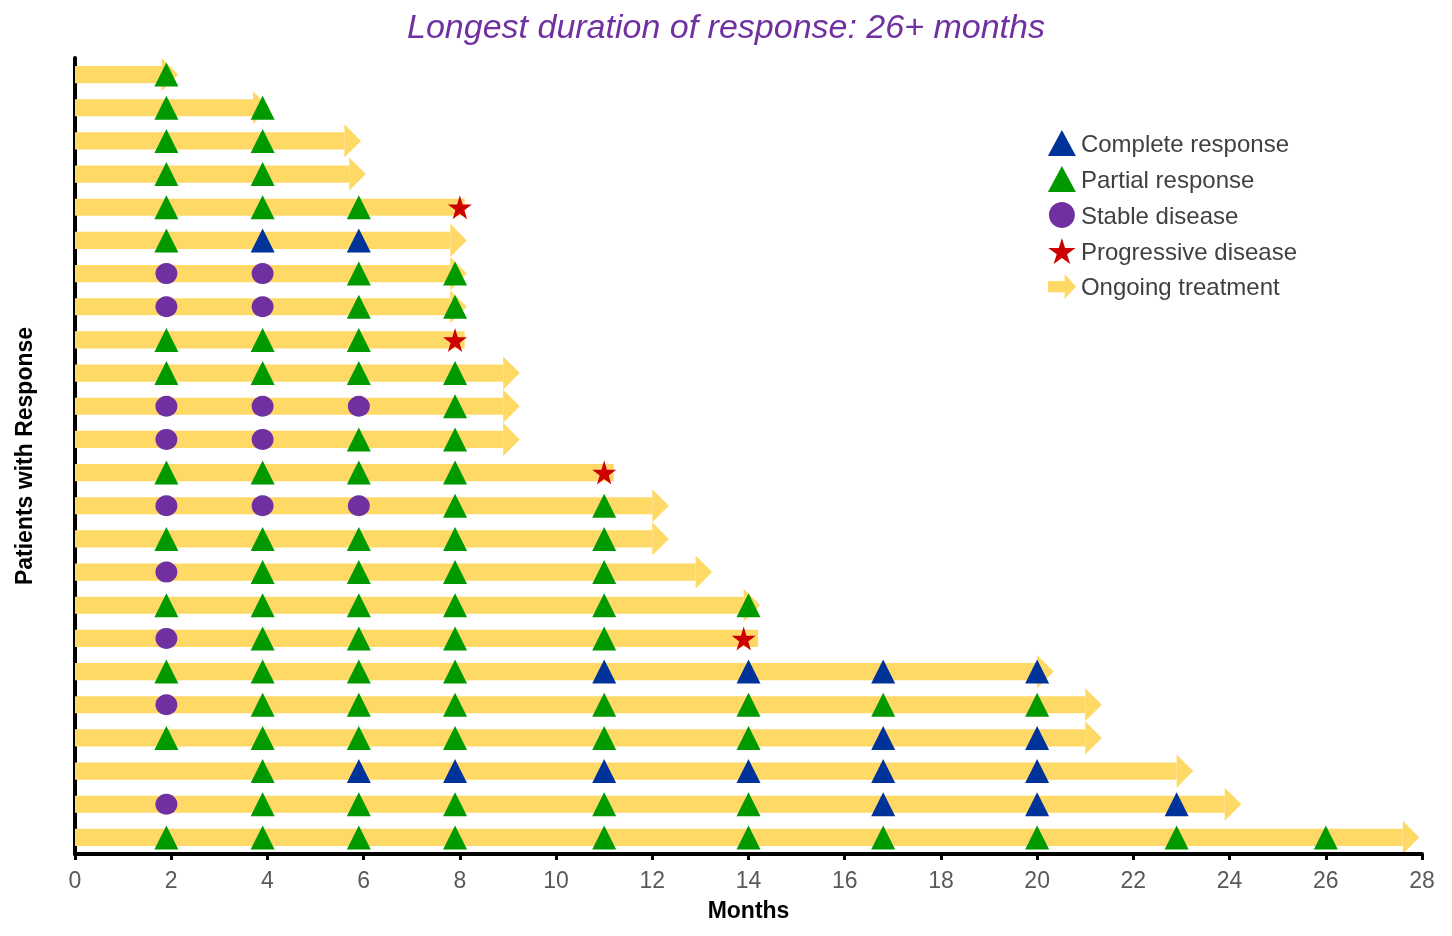  I want to click on x-tick-label: 24, so click(1229, 879).